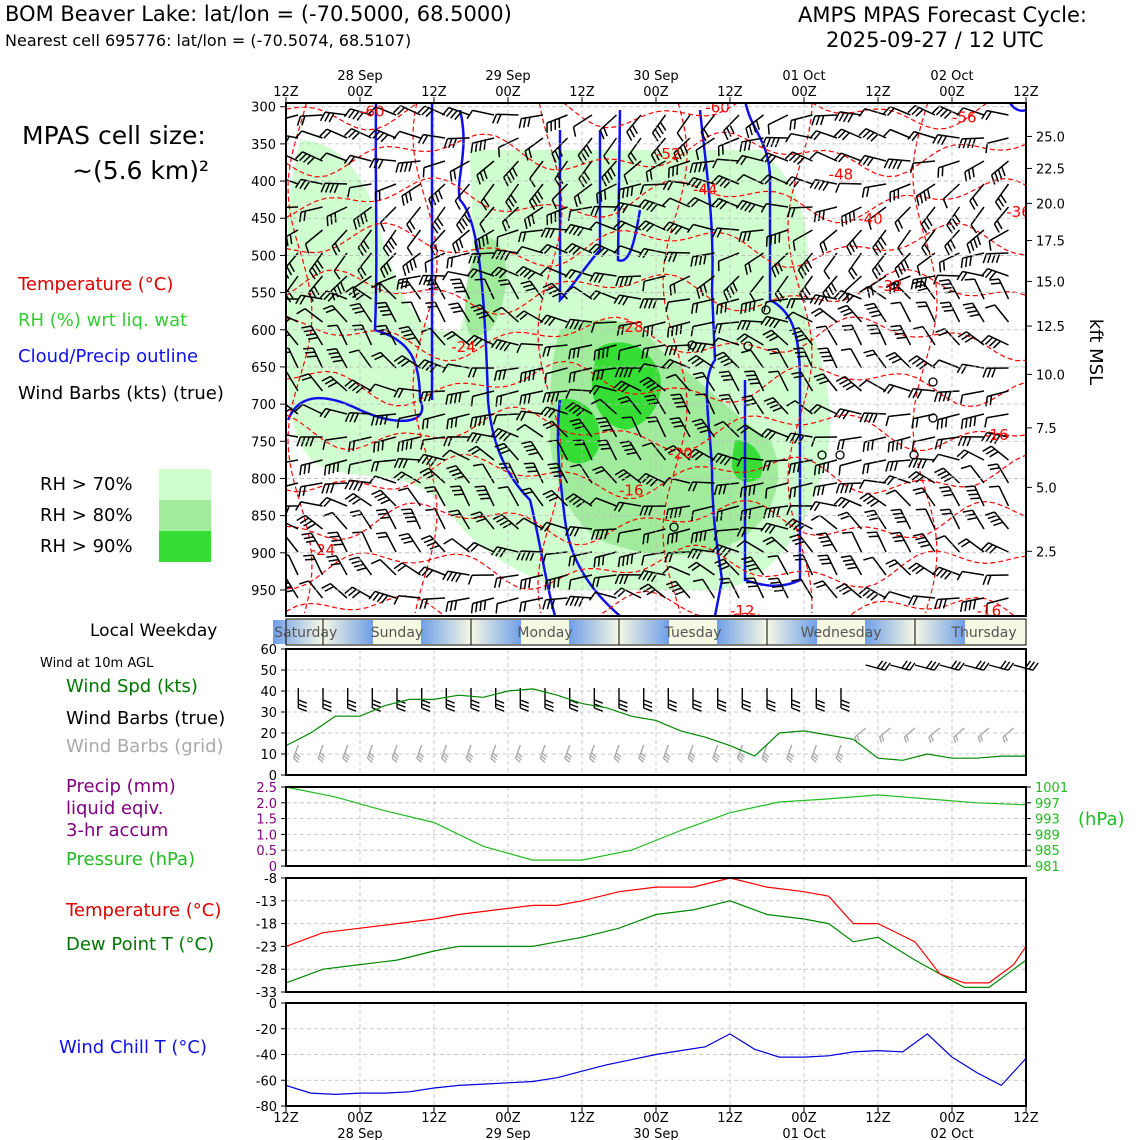 The image size is (1140, 1140). What do you see at coordinates (141, 170) in the screenshot?
I see `cell-size-value: ~(5.6 km)²` at bounding box center [141, 170].